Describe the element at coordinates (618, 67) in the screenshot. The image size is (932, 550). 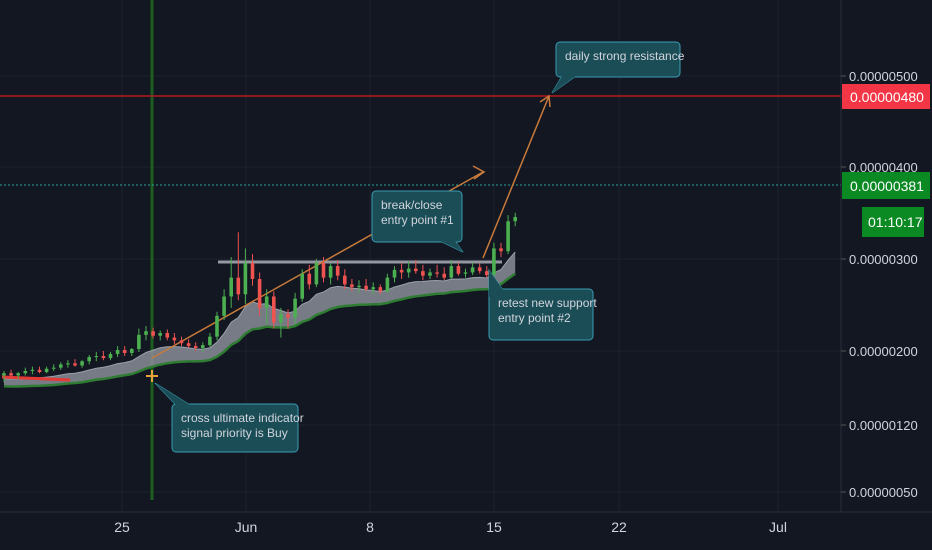
I see `callout-note-0: daily strong resistance` at that location.